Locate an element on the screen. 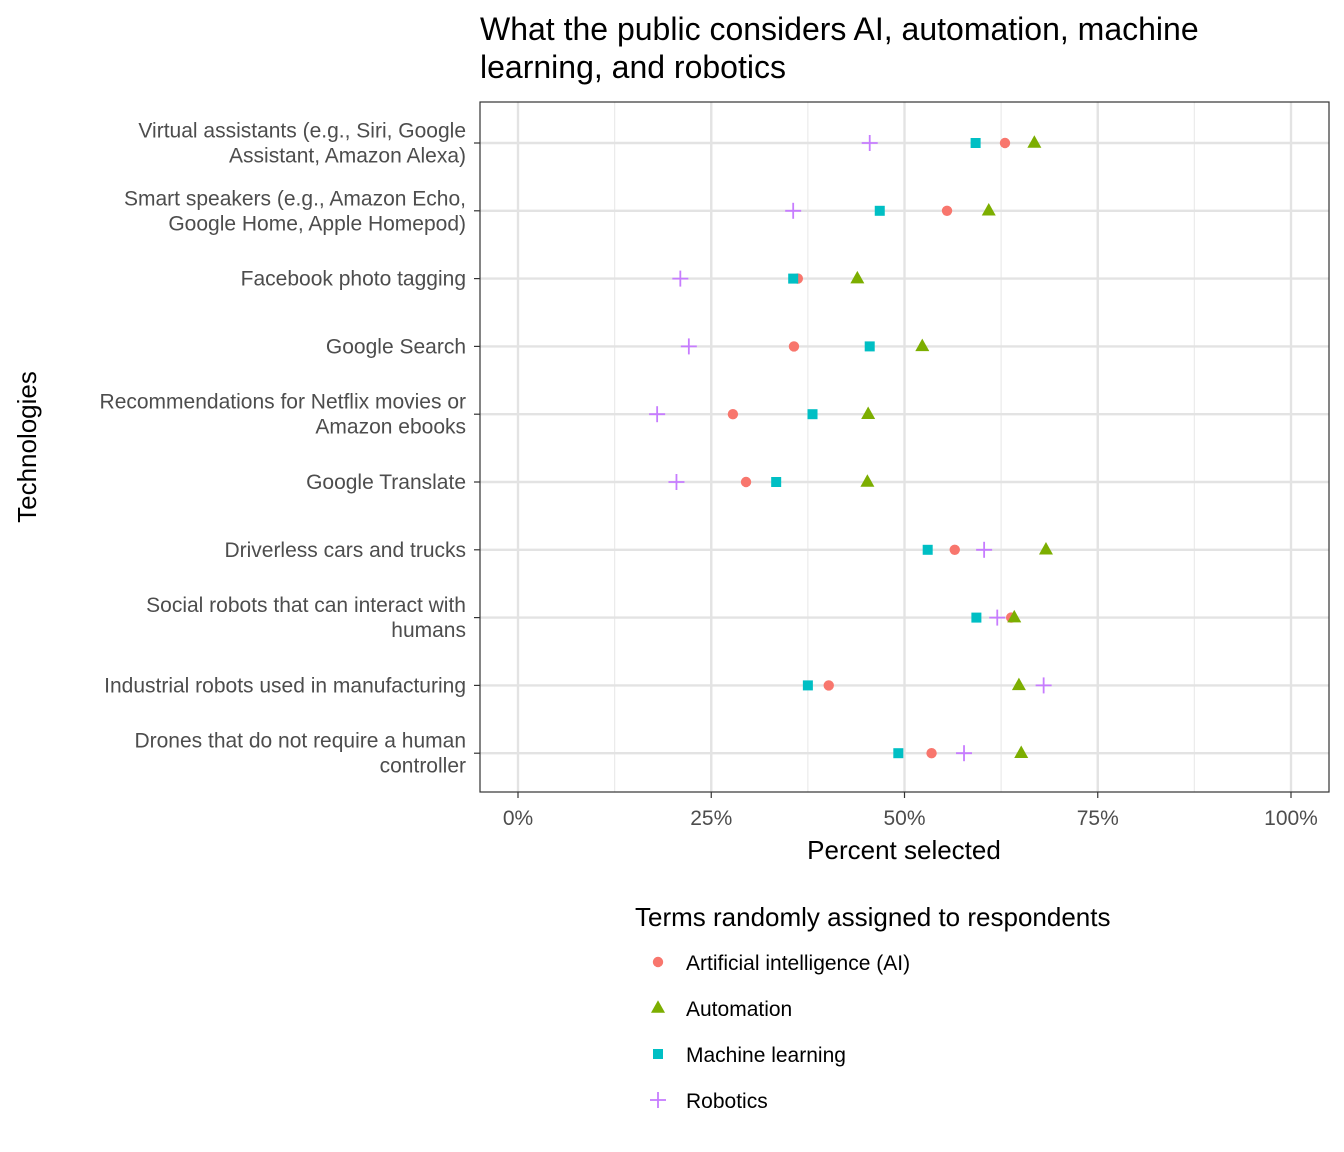  x-tick-label: 75% is located at coordinates (1098, 818).